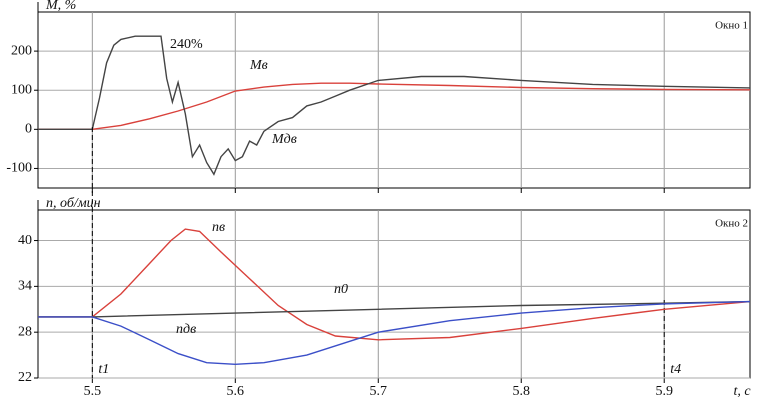  What do you see at coordinates (731, 26) in the screenshot?
I see `window-title: Окно 1` at bounding box center [731, 26].